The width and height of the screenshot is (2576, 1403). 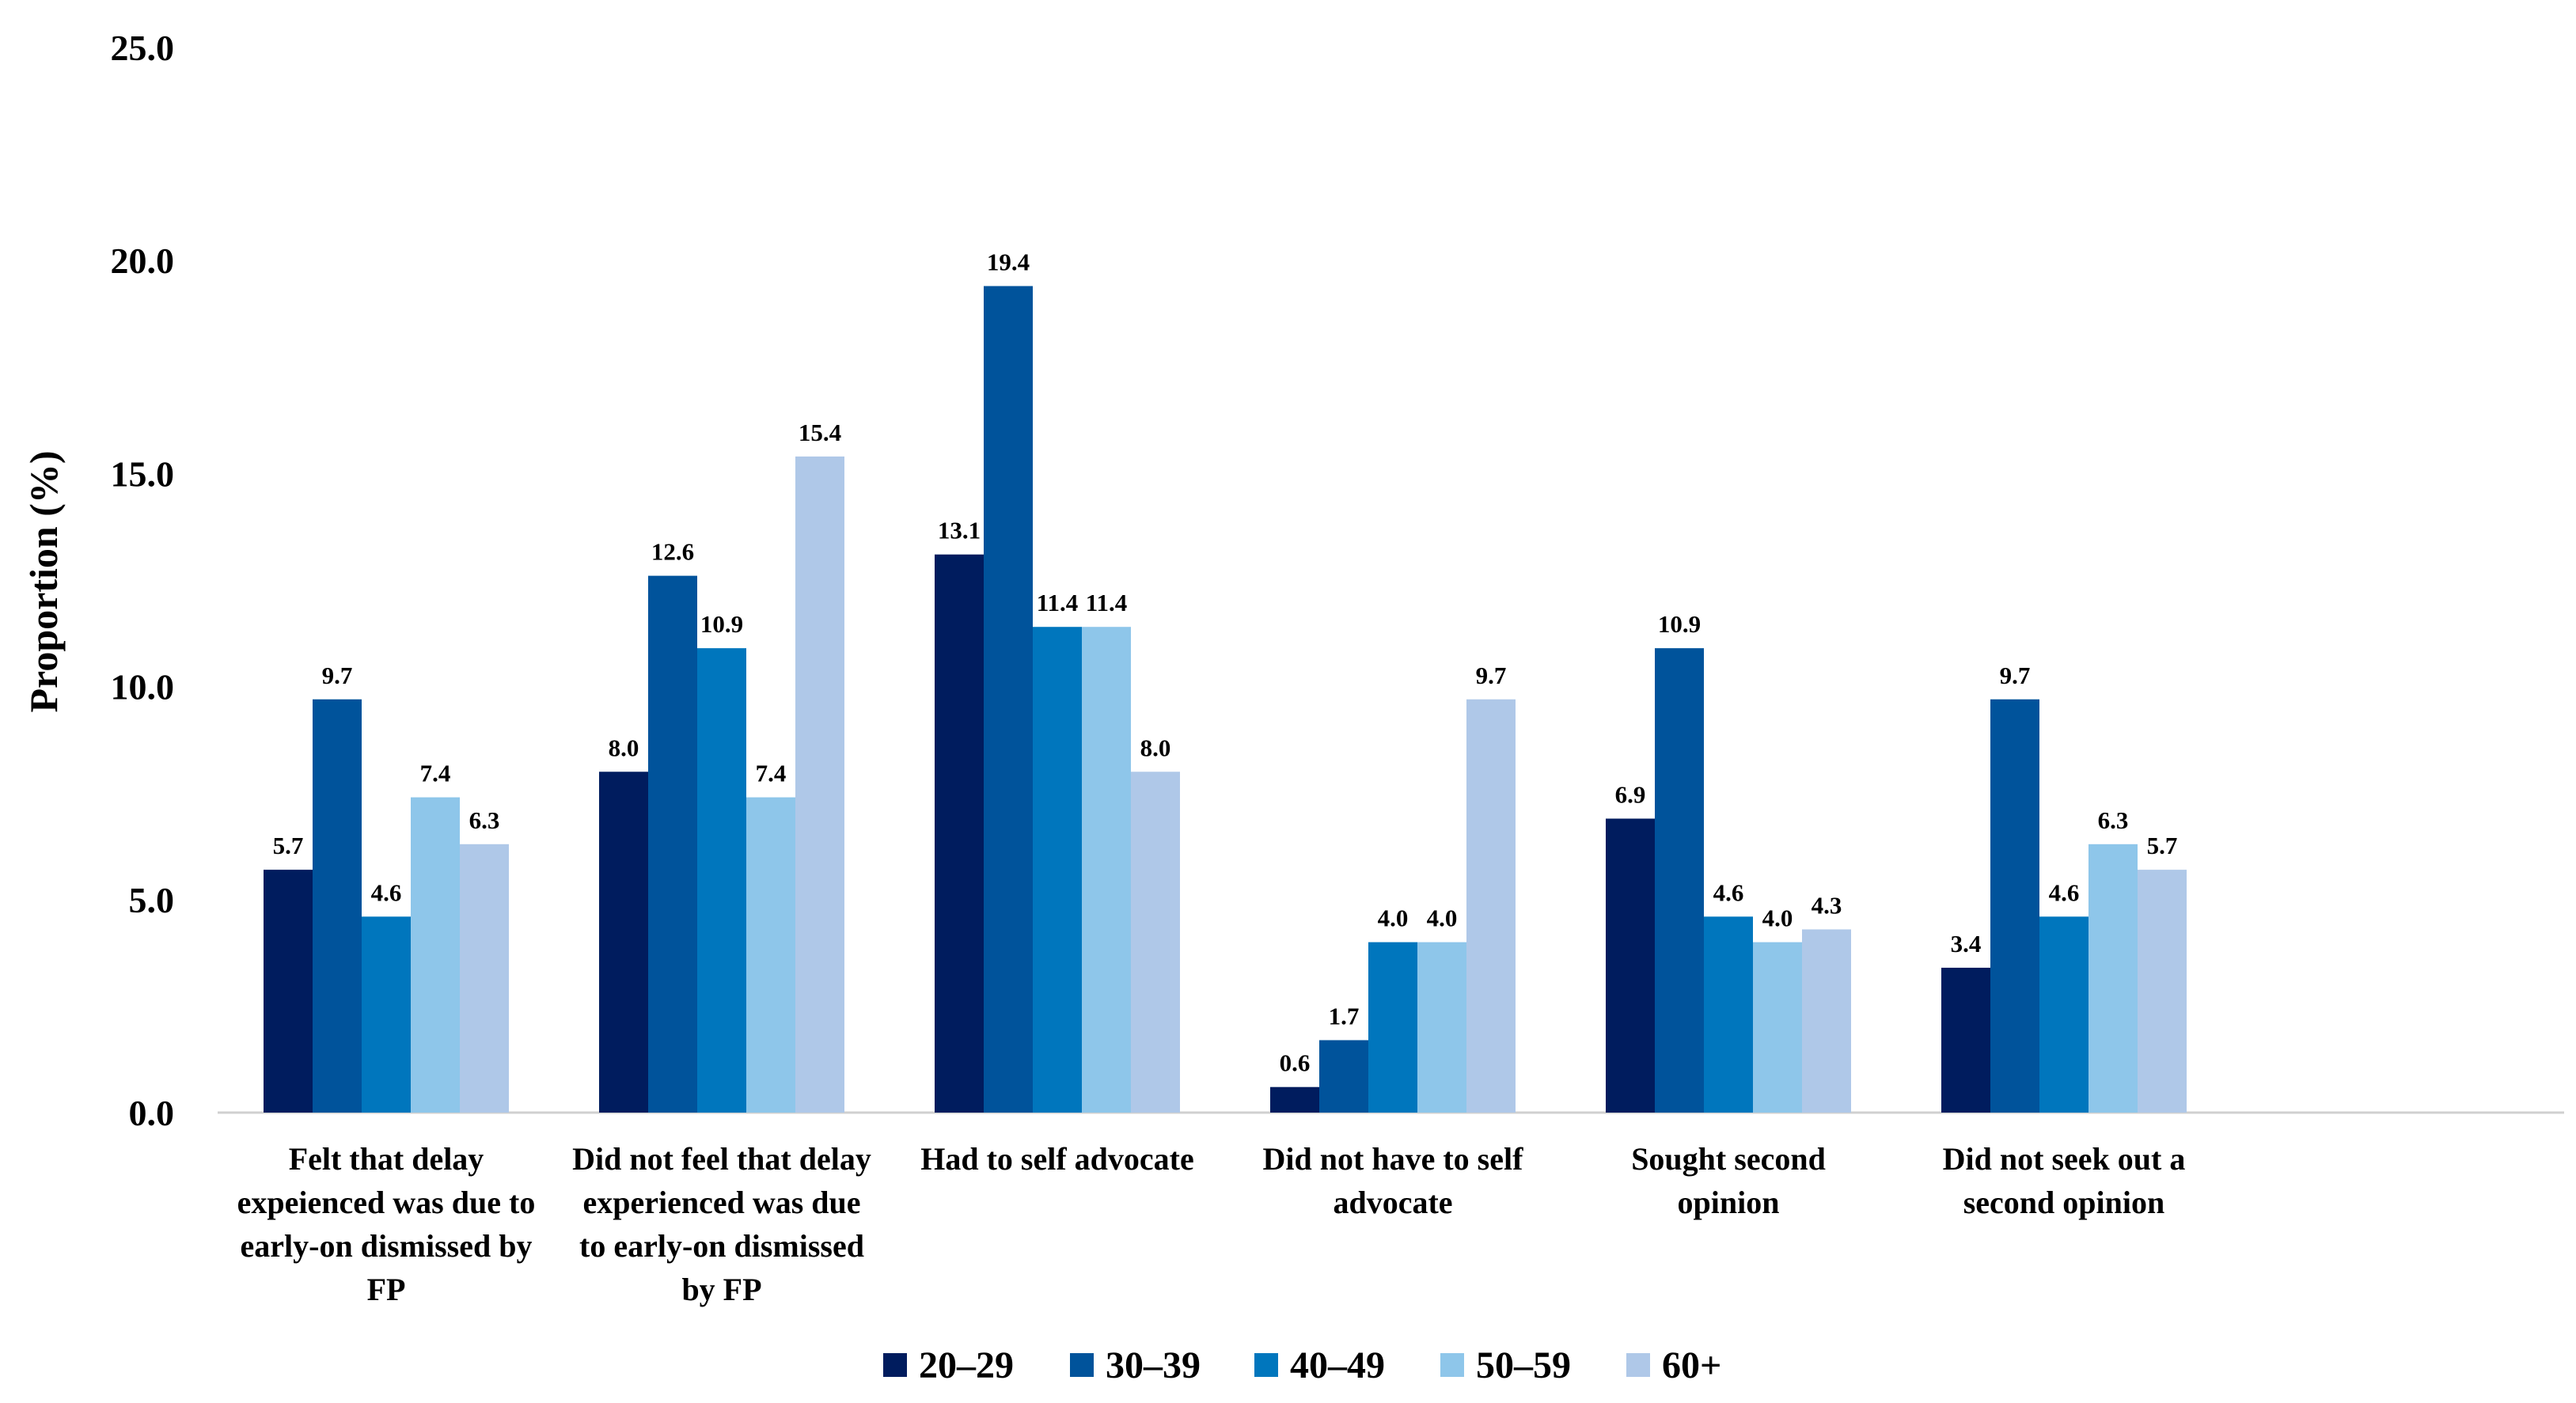 I want to click on x-category-label: to early-on dismissed, so click(x=721, y=1246).